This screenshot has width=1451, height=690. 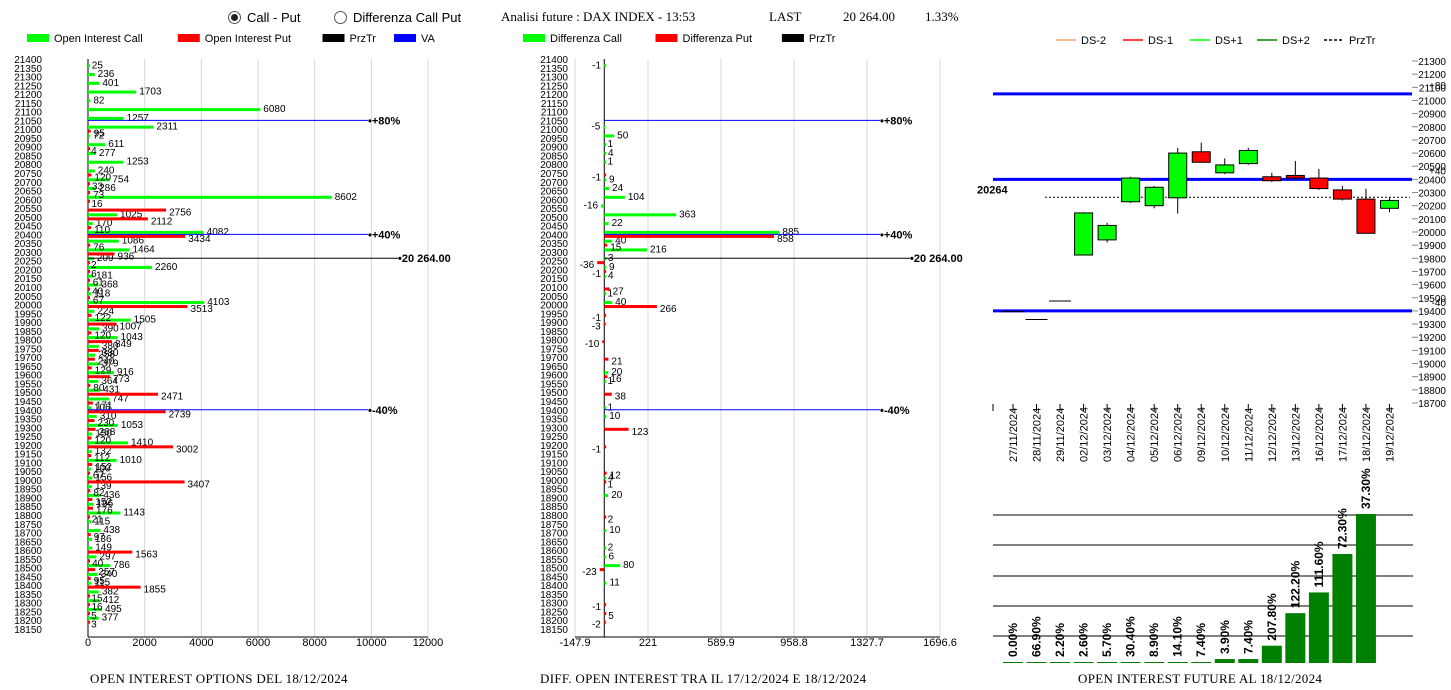 I want to click on oi-options-bar-label: 754, so click(x=120, y=179).